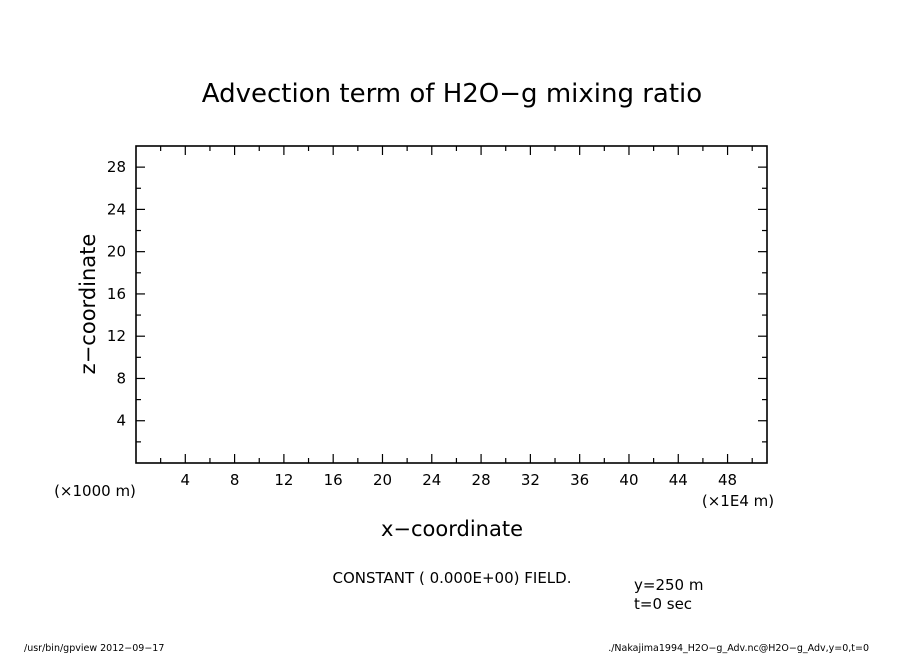  Describe the element at coordinates (186, 480) in the screenshot. I see `x-tick-label: 4` at that location.